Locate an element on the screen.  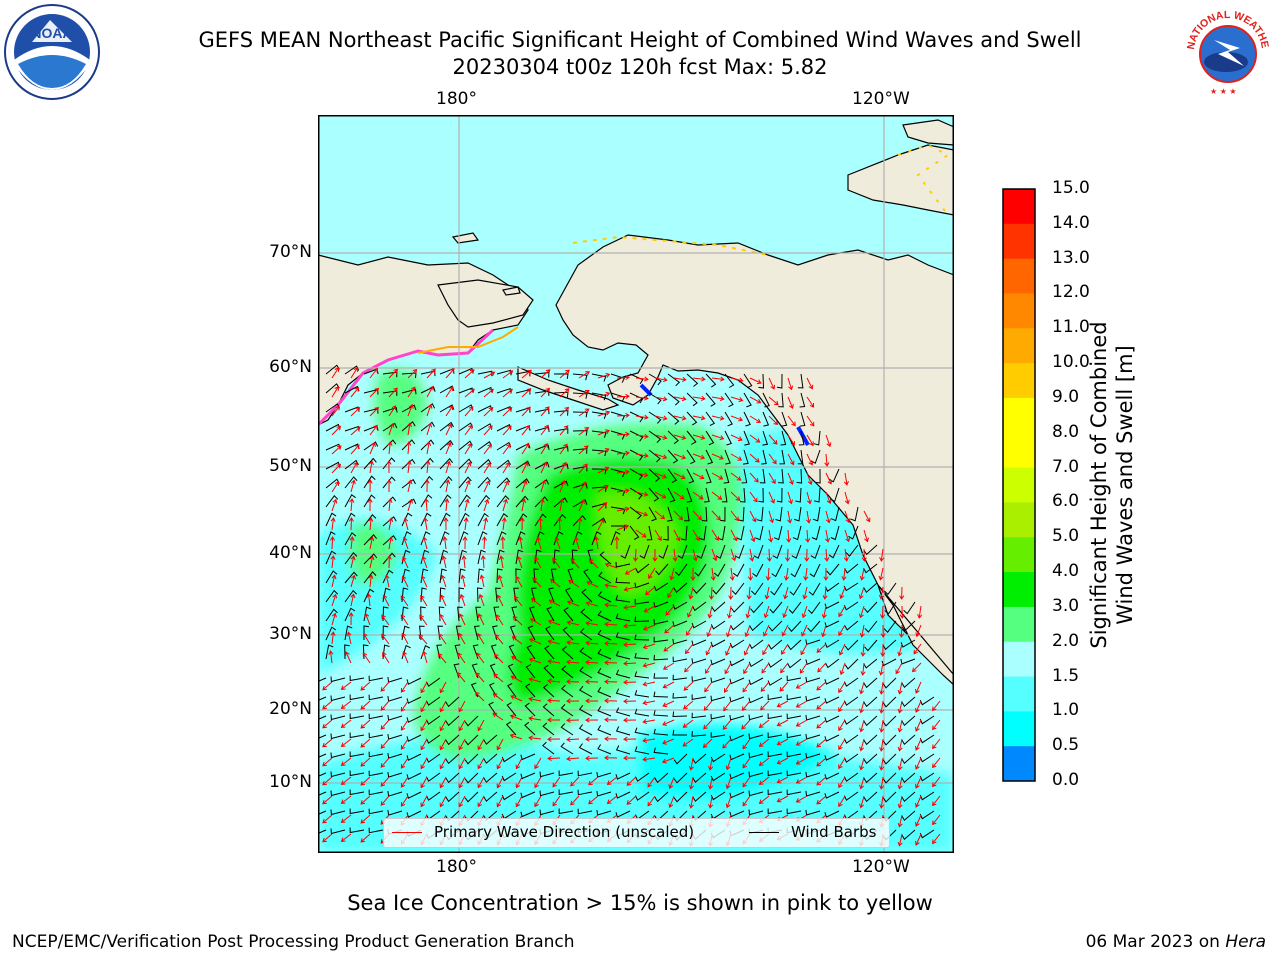
lat-label-60n: 60°N is located at coordinates (290, 367).